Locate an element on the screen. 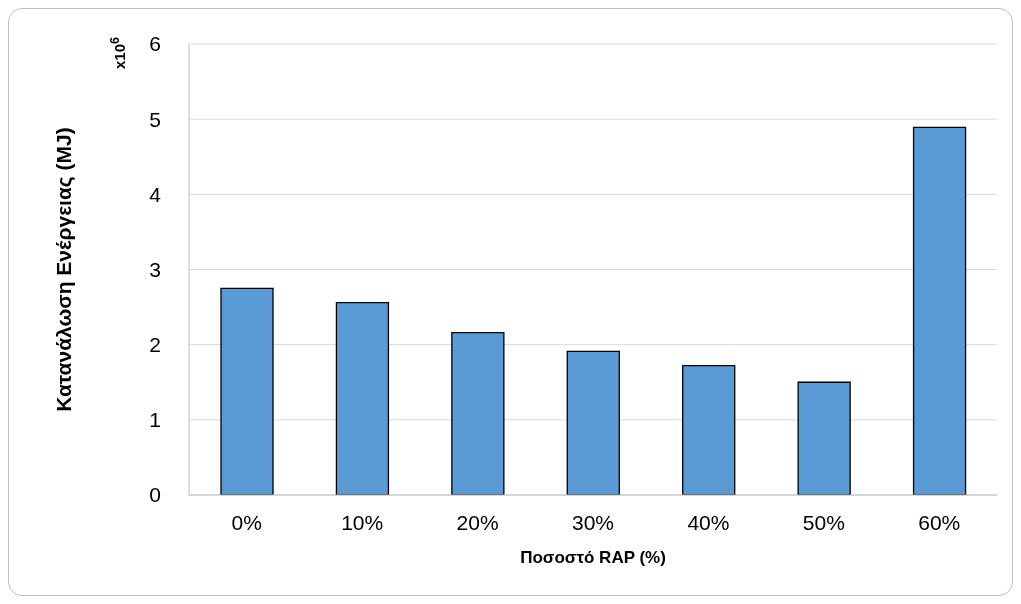  x-tick-label: 0% is located at coordinates (246, 522).